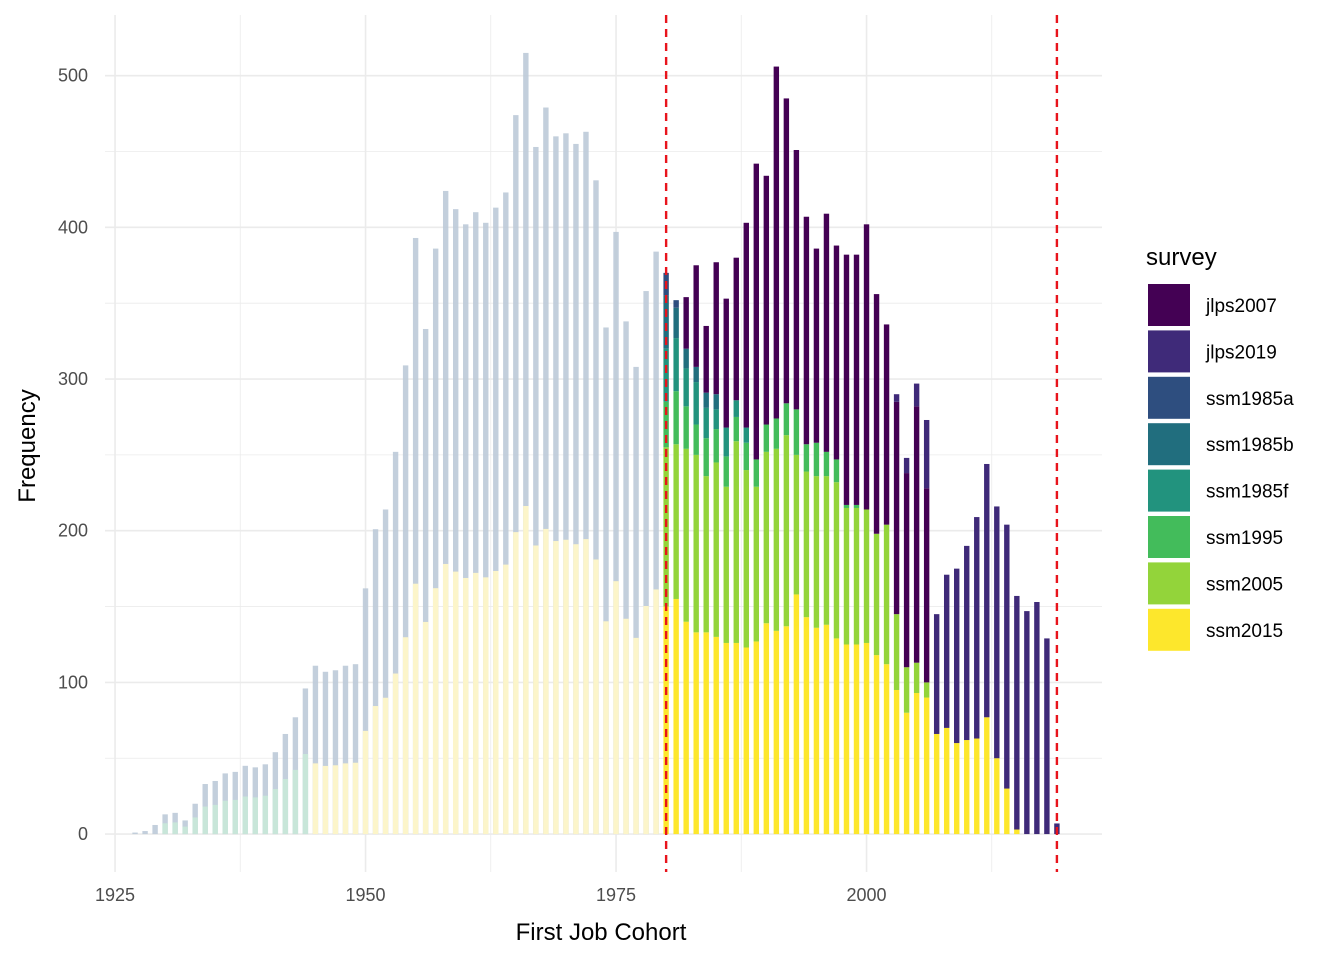 The height and width of the screenshot is (965, 1344). Describe the element at coordinates (706, 733) in the screenshot. I see `bar-ssm2015-1984` at that location.